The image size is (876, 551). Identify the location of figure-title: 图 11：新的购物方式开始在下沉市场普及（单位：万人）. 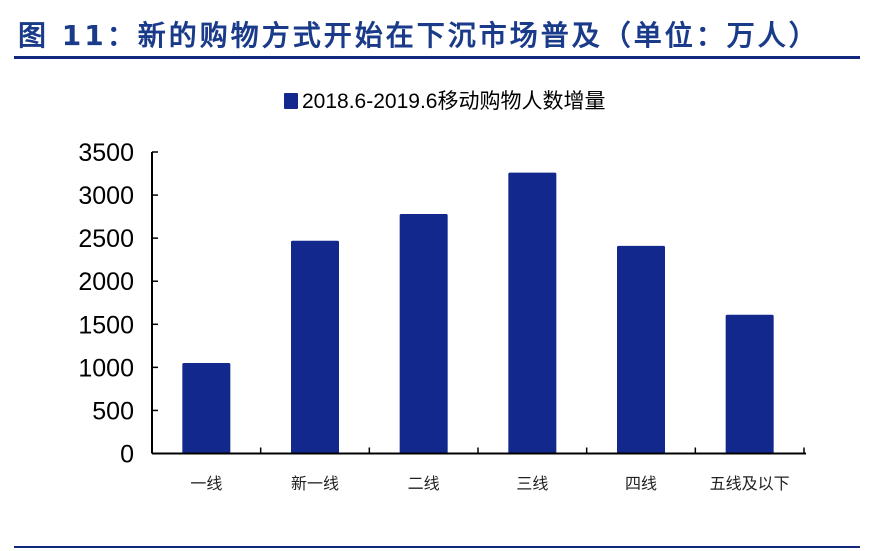
(419, 35).